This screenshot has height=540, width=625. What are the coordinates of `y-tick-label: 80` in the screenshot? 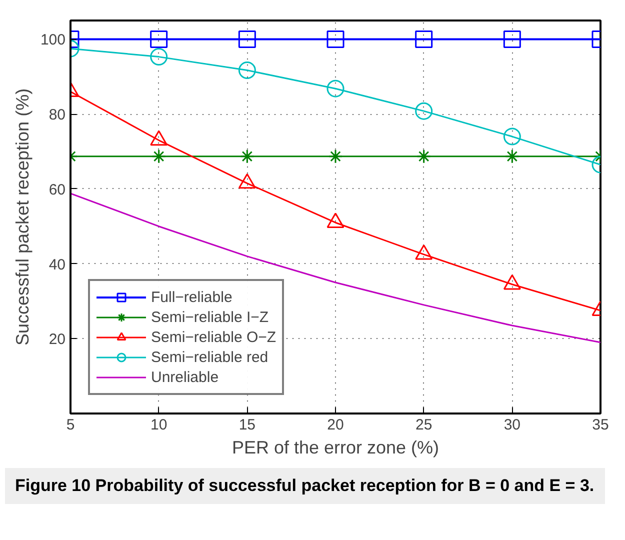 It's located at (57, 115).